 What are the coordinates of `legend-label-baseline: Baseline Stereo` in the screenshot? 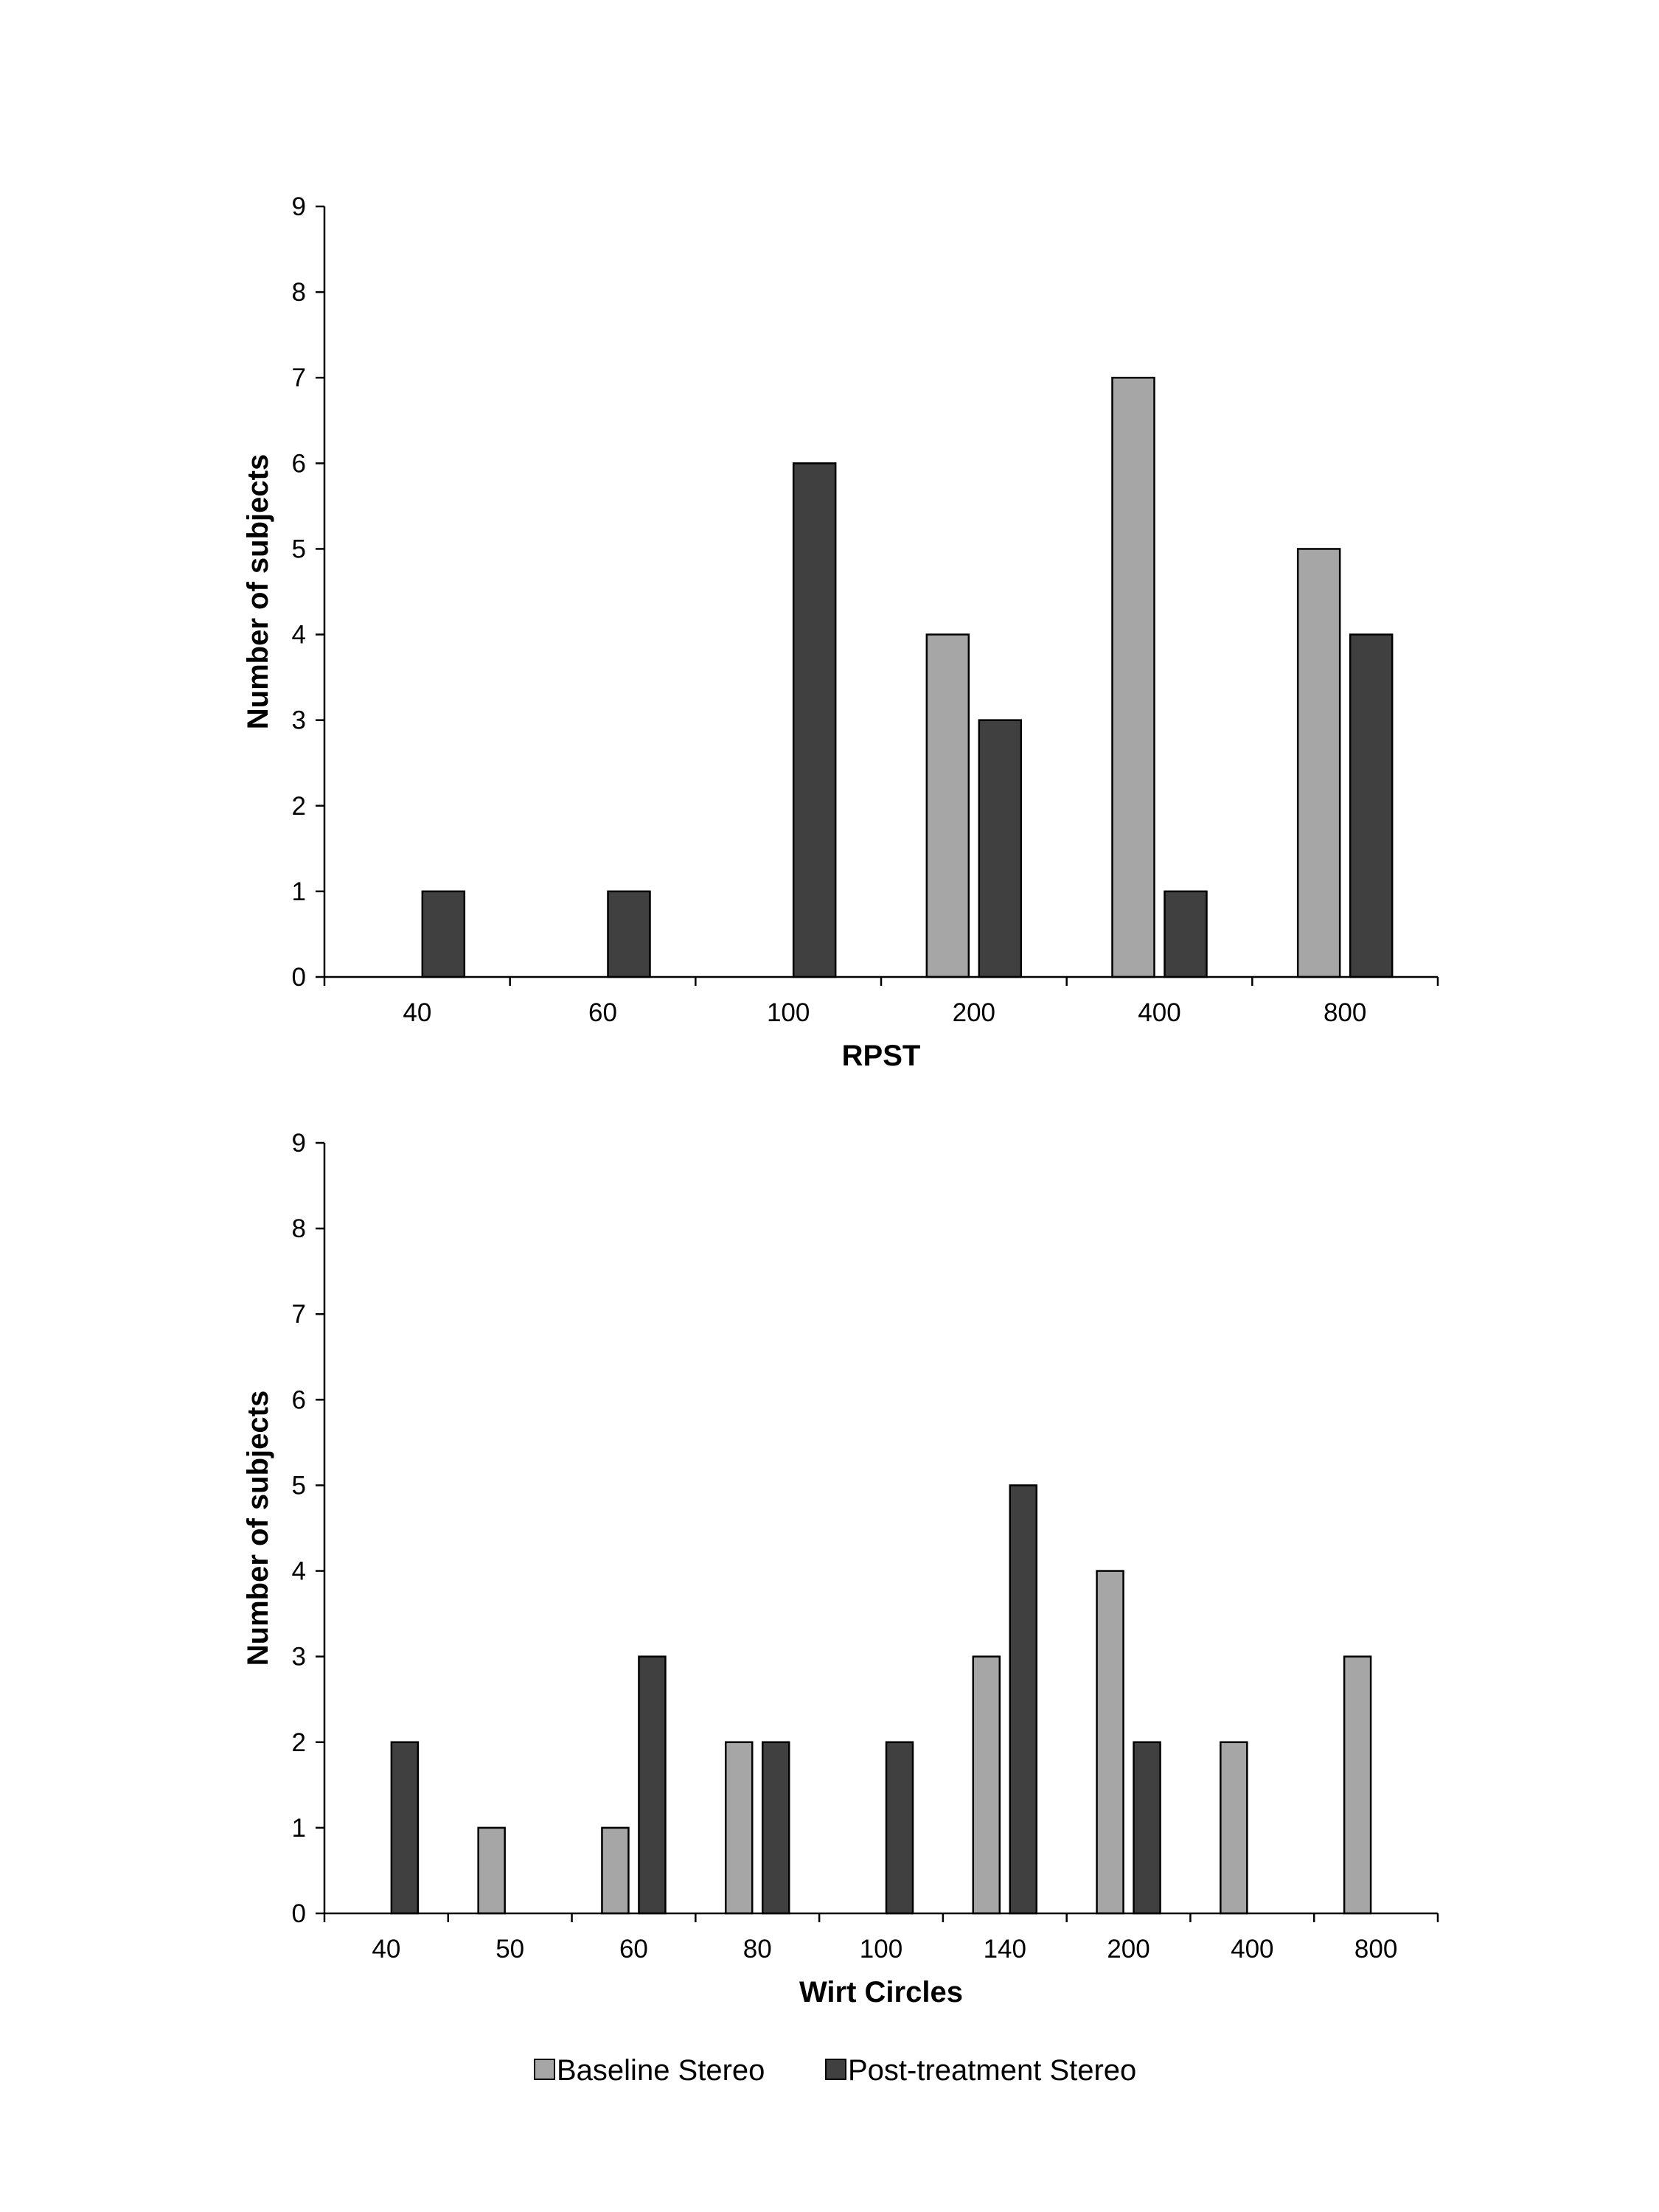 It's located at (661, 2070).